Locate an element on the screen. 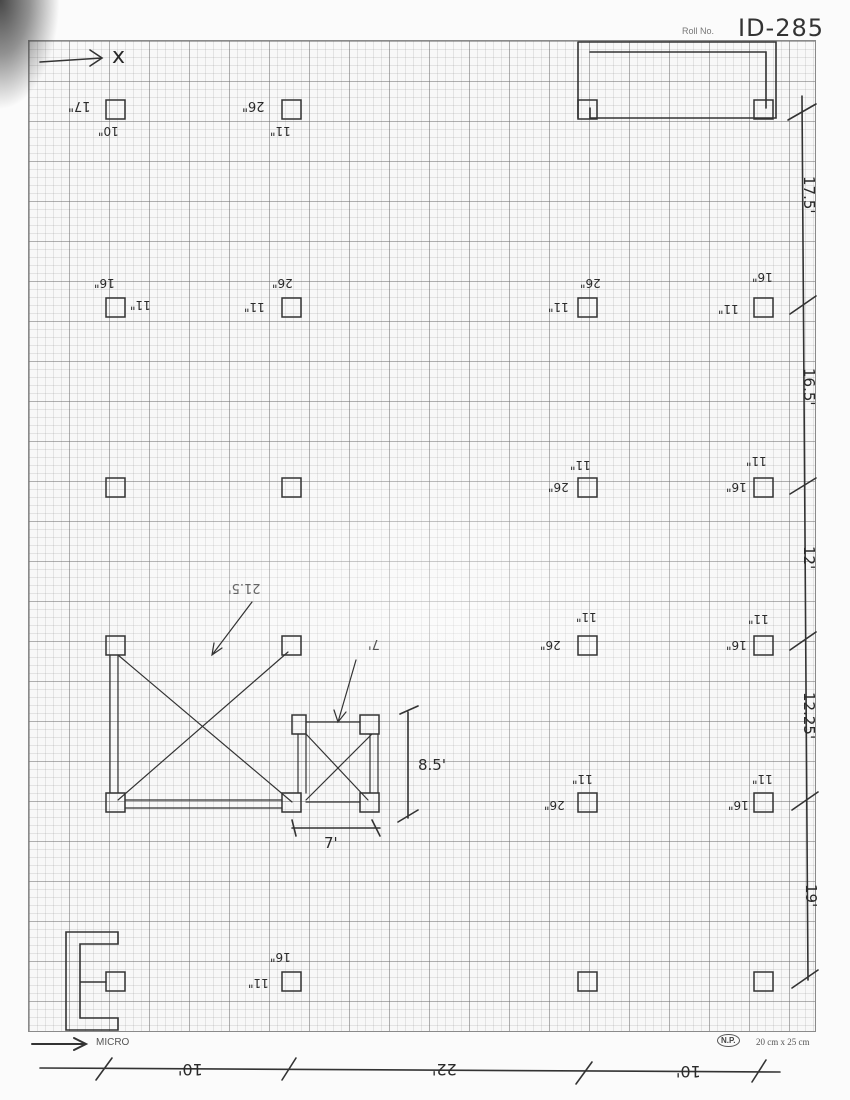  bottom-dimension-label: 22' is located at coordinates (444, 1069).